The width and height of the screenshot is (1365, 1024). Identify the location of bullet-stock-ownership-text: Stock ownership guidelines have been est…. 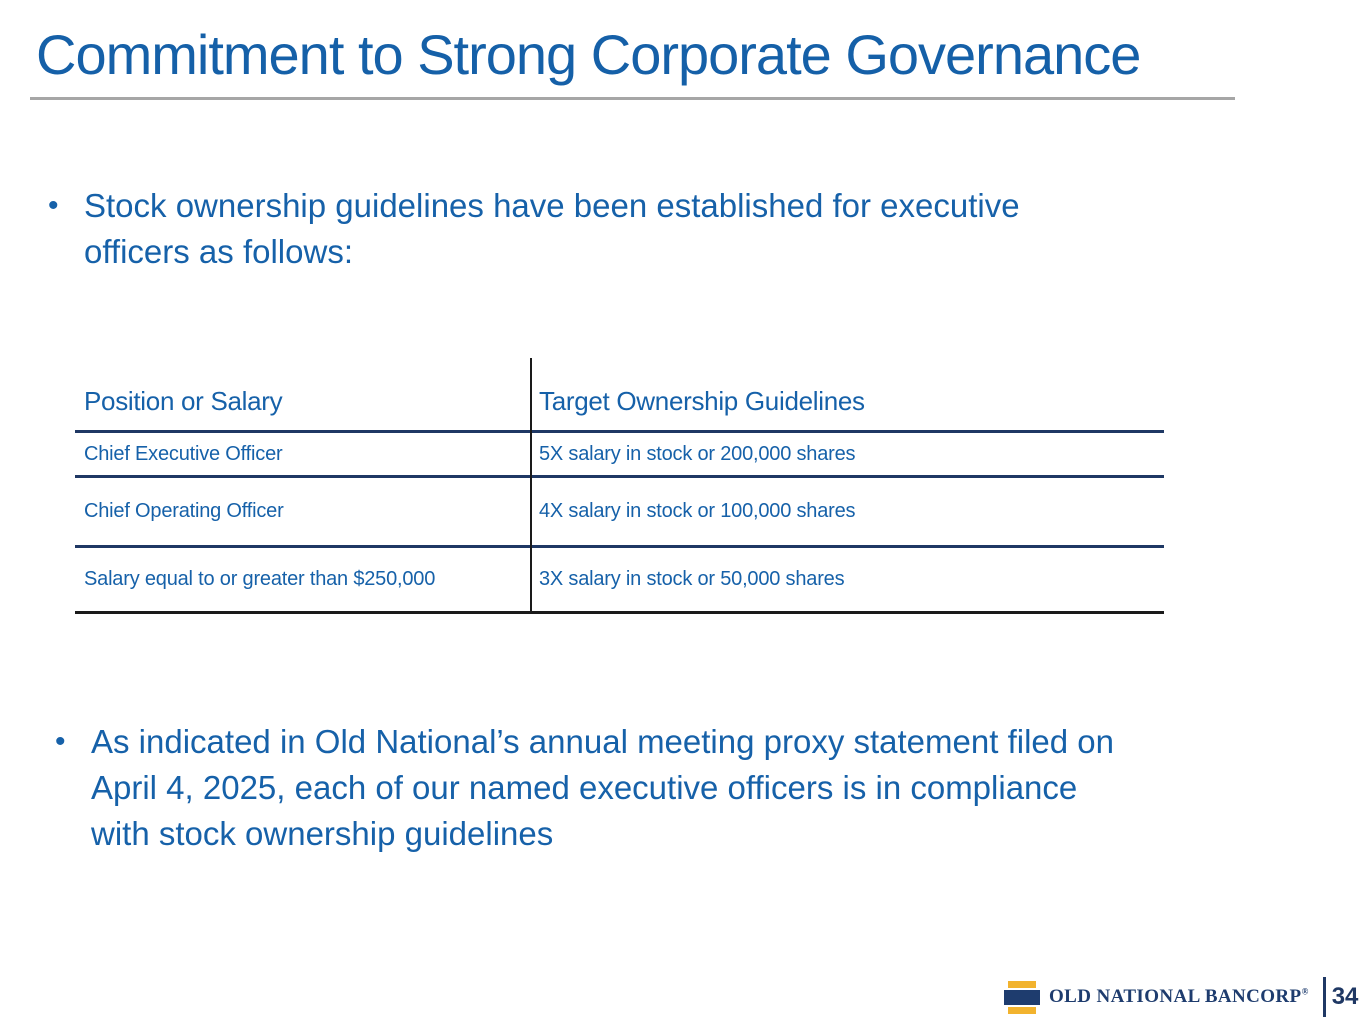
(552, 229).